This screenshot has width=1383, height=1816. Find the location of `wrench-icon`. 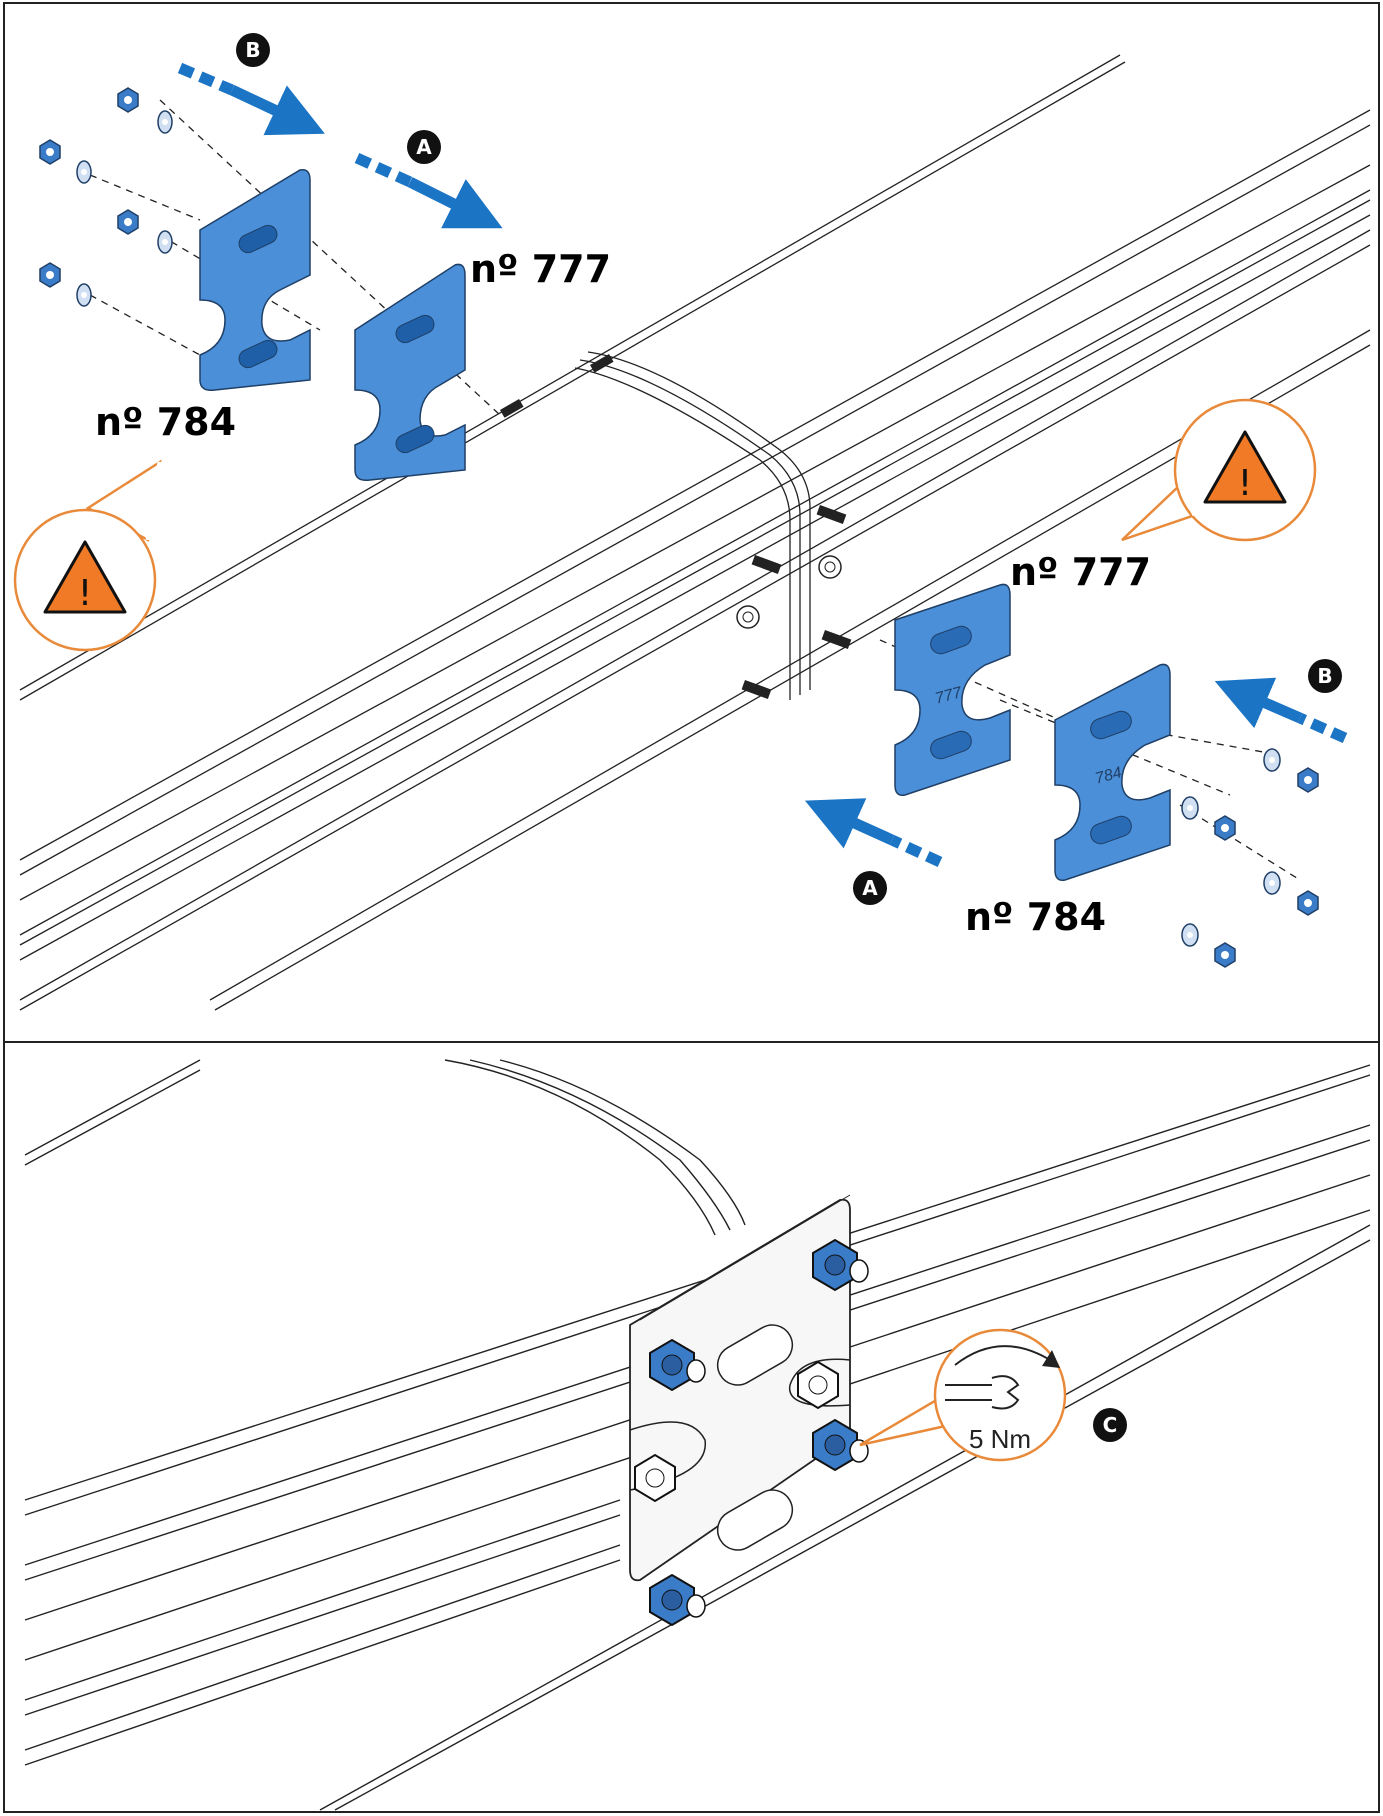

wrench-icon is located at coordinates (982, 1392).